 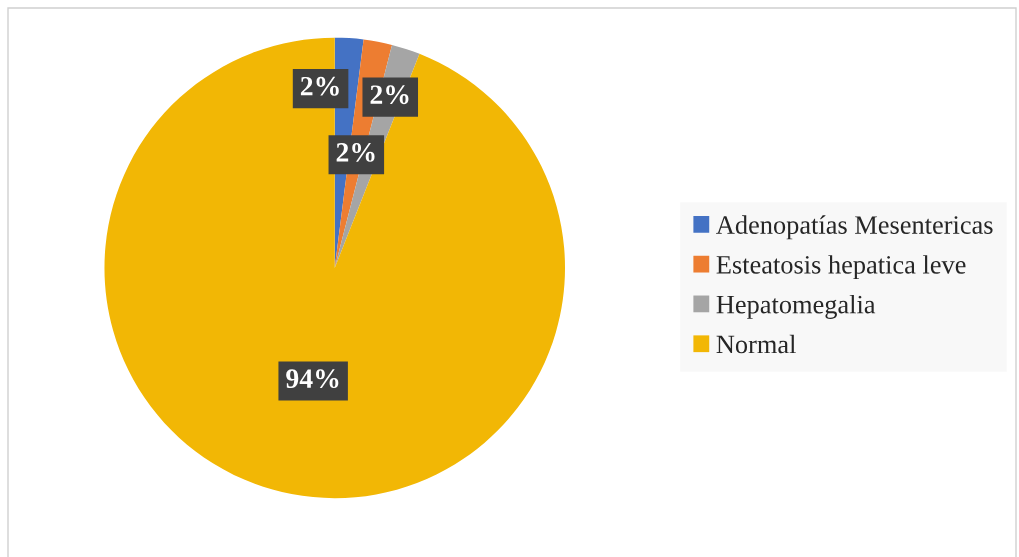 I want to click on data-label: 94%, so click(x=312, y=379).